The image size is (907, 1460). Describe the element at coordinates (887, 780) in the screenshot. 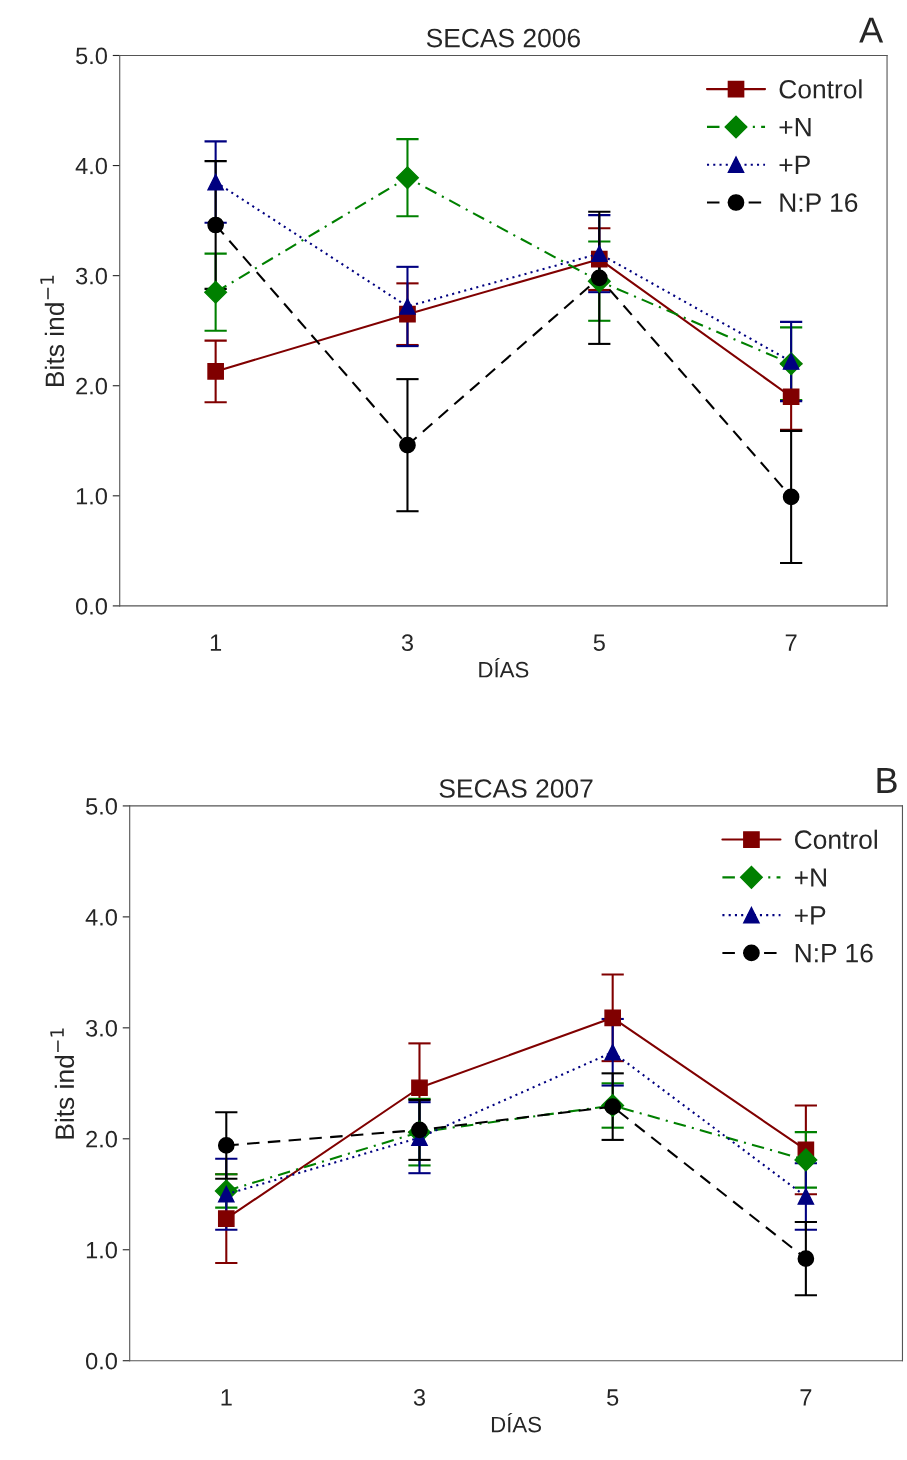

I see `text: B` at that location.